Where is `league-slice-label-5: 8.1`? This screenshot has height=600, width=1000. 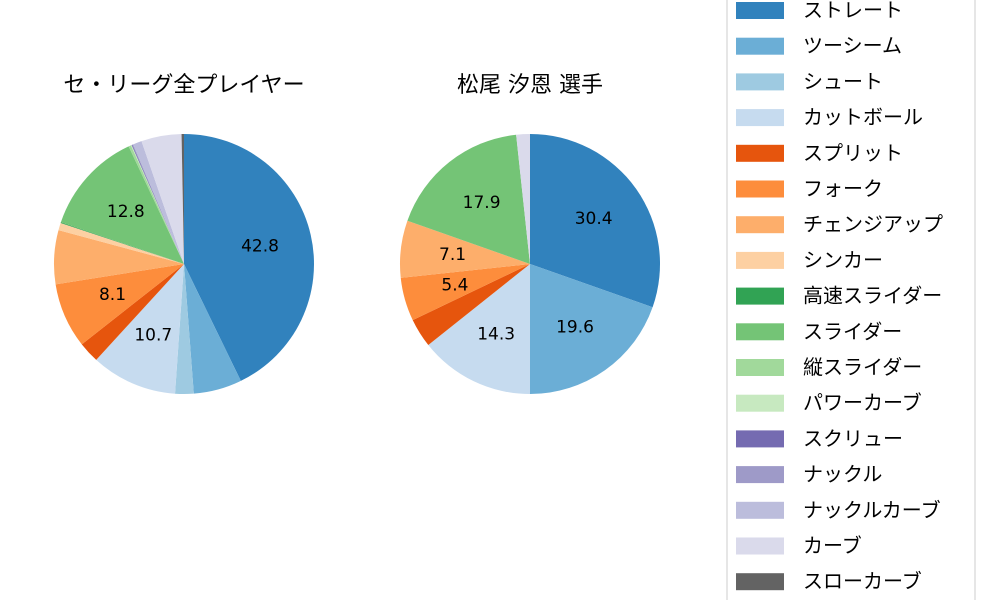 league-slice-label-5: 8.1 is located at coordinates (112, 295).